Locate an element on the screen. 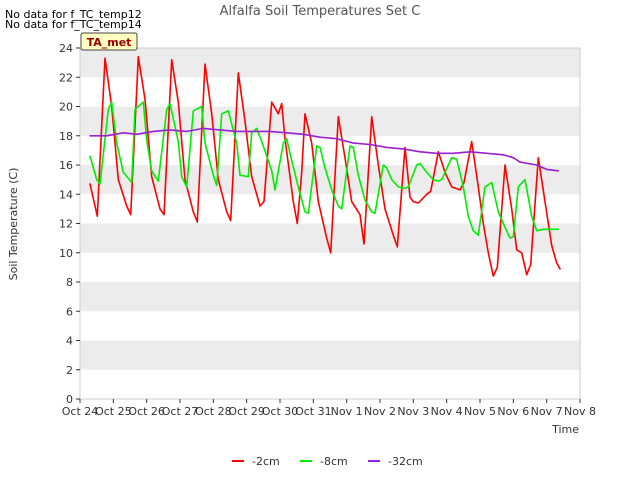 The width and height of the screenshot is (640, 480). chart-title: Alfalfa Soil Temperatures Set C is located at coordinates (320, 11).